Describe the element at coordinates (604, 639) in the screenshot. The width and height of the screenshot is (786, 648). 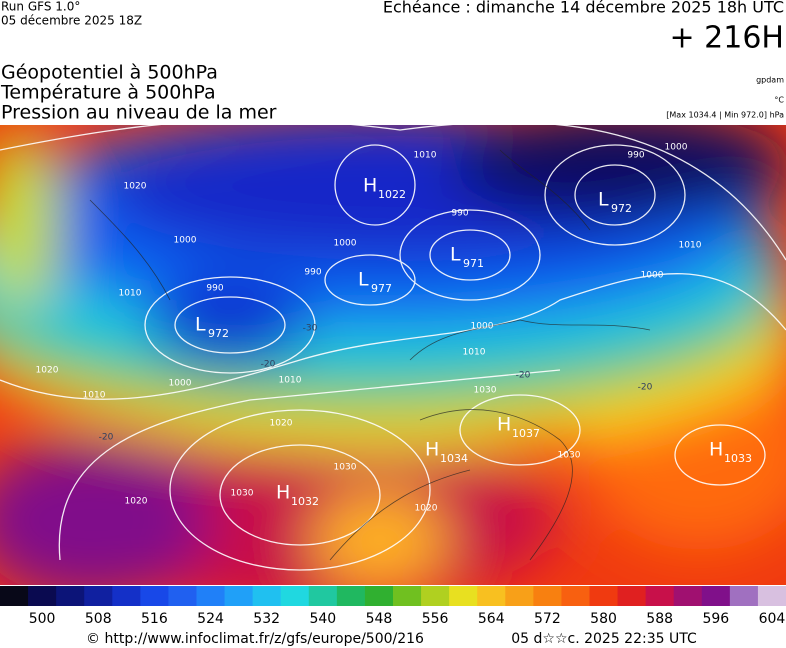
I see `generated-time: 05 d☆☆c. 2025 22:35 UTC` at that location.